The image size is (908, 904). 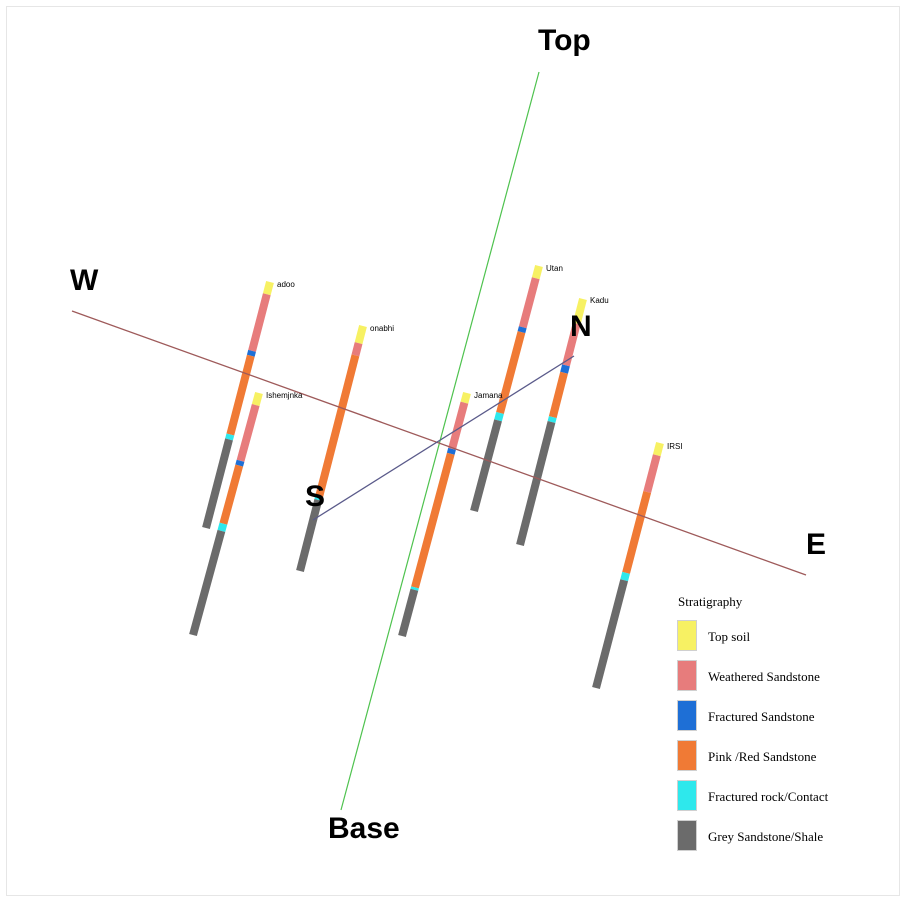 I want to click on legend-label: Grey Sandstone/Shale, so click(x=766, y=836).